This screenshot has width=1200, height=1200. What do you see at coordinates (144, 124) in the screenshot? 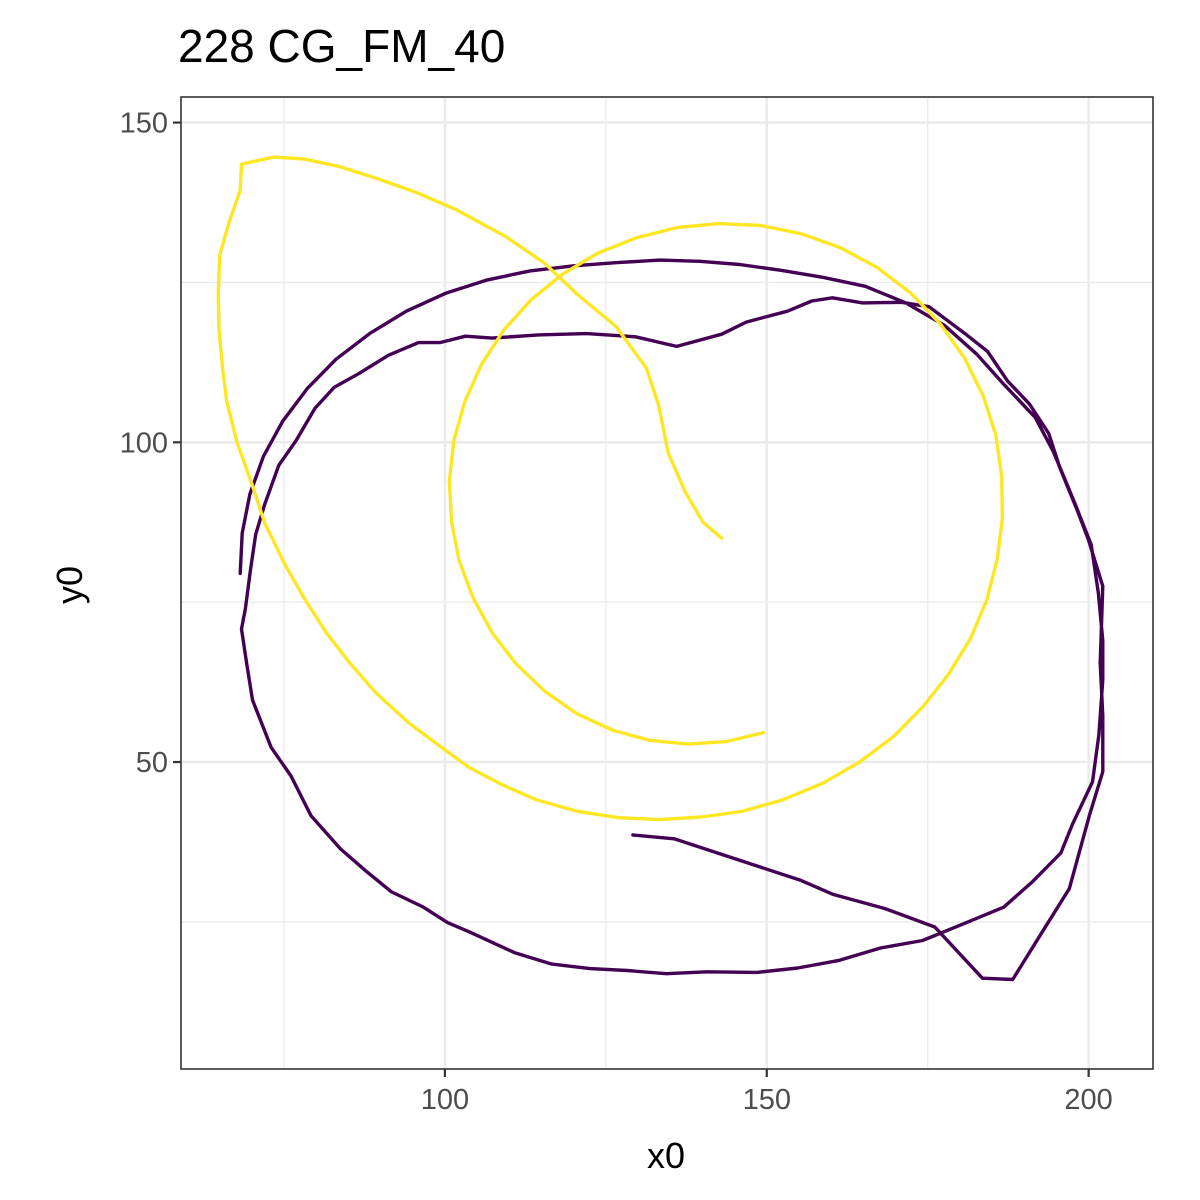
I see `y-tick-label: 150` at bounding box center [144, 124].